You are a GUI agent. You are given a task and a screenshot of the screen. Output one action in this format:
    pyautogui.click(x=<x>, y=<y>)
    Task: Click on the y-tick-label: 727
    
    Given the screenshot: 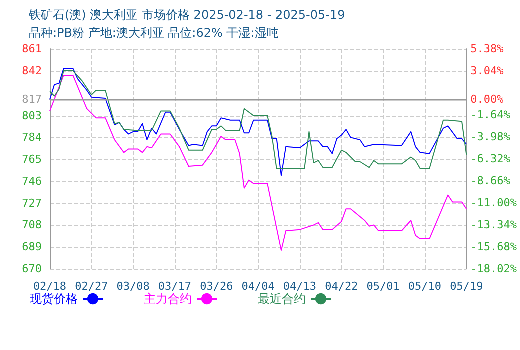 What is the action you would take?
    pyautogui.click(x=32, y=203)
    